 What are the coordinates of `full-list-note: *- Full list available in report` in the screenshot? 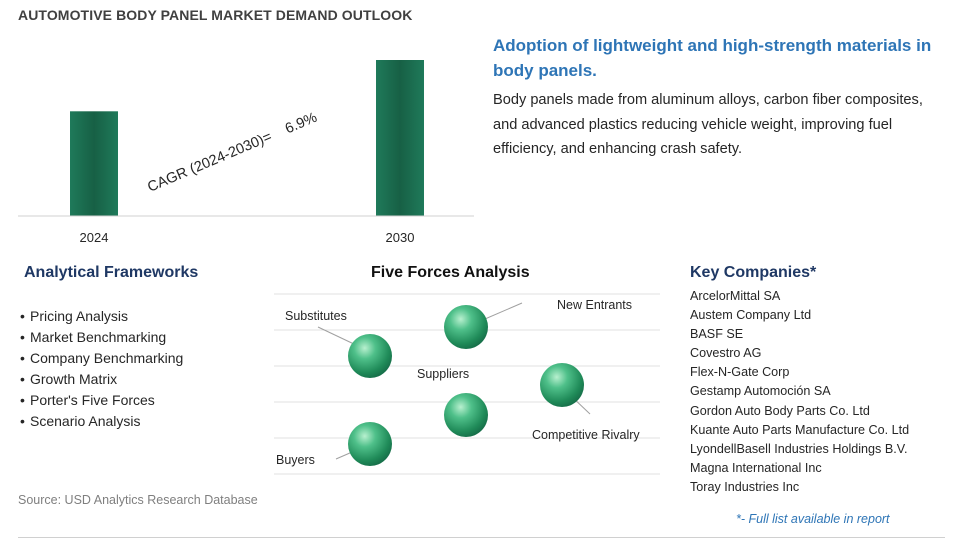 It's located at (813, 519).